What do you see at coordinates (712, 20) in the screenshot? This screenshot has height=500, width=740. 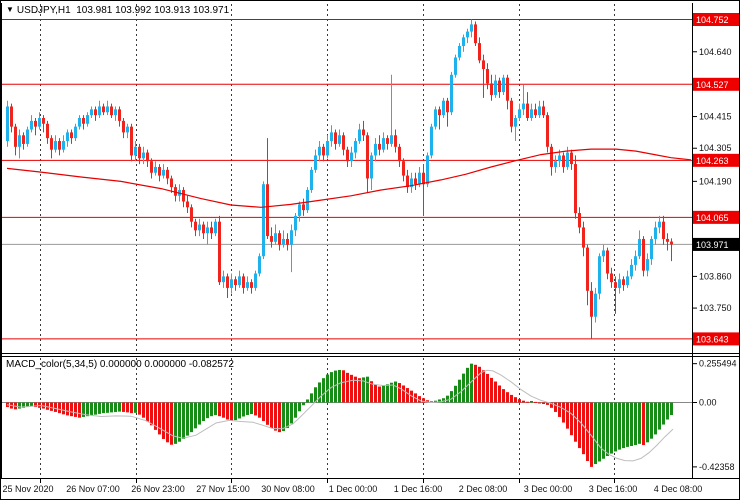 I see `price-level-badge-label: 104.752` at bounding box center [712, 20].